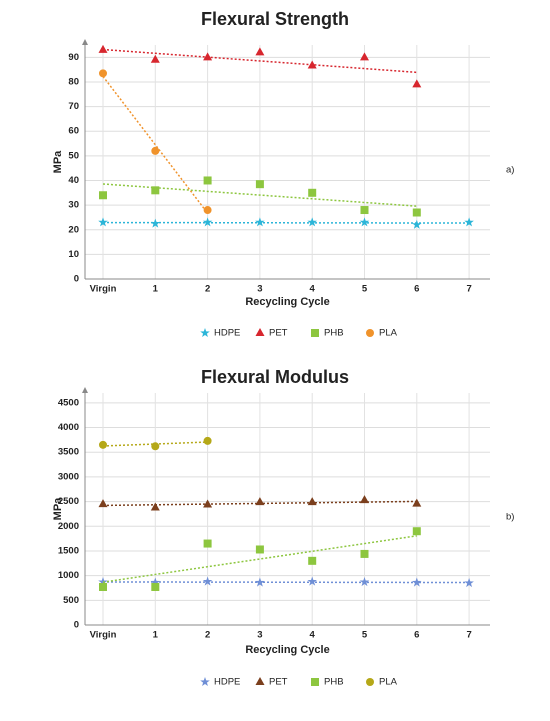  I want to click on y-tick-label: 1000, so click(68, 575).